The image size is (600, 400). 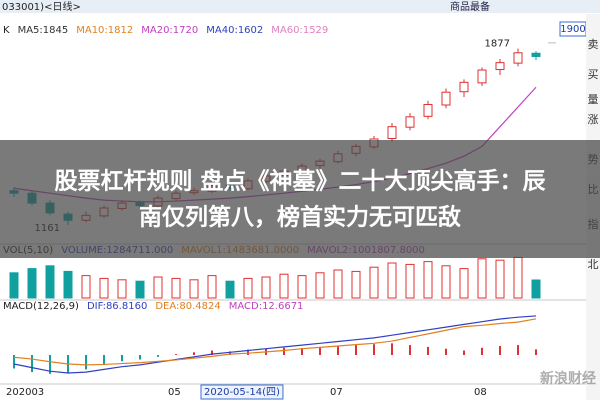 What do you see at coordinates (568, 378) in the screenshot?
I see `watermark: 新浪财经` at bounding box center [568, 378].